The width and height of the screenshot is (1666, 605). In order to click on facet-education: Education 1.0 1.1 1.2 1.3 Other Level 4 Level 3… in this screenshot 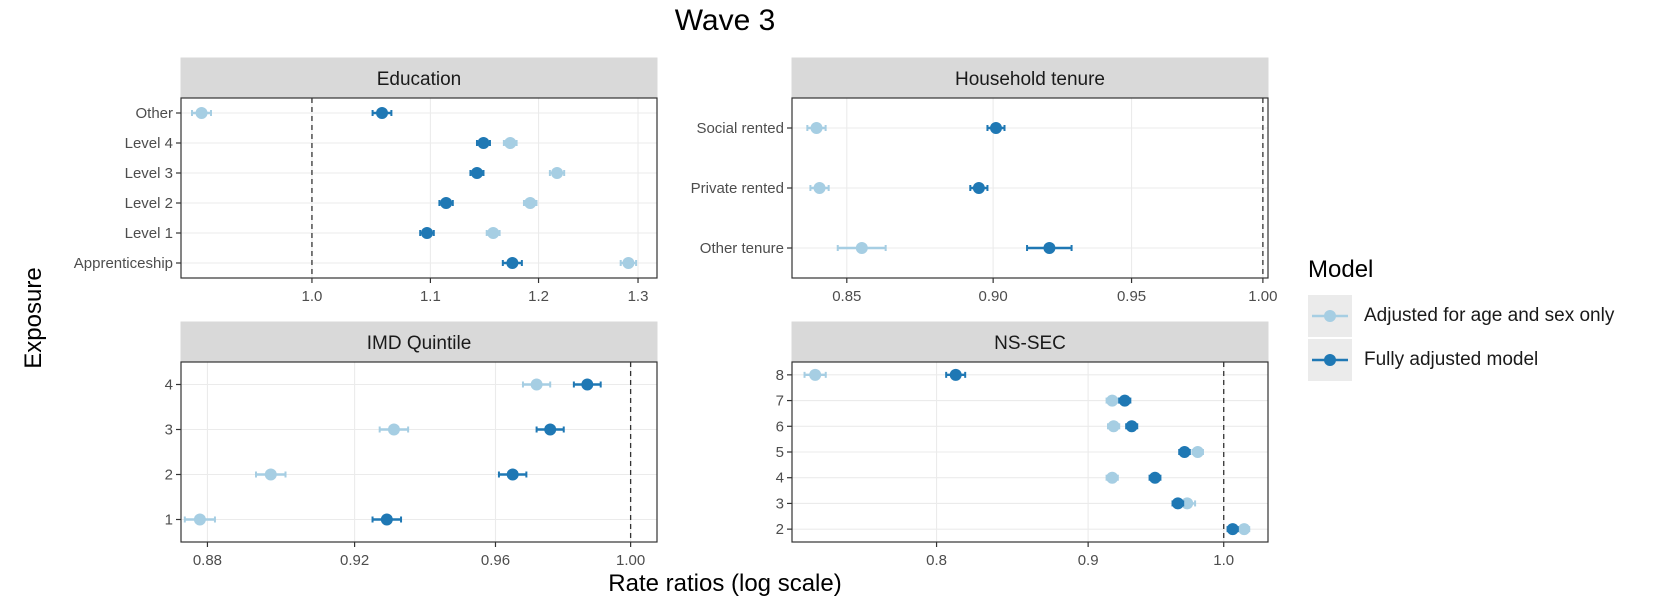, I will do `click(366, 181)`.